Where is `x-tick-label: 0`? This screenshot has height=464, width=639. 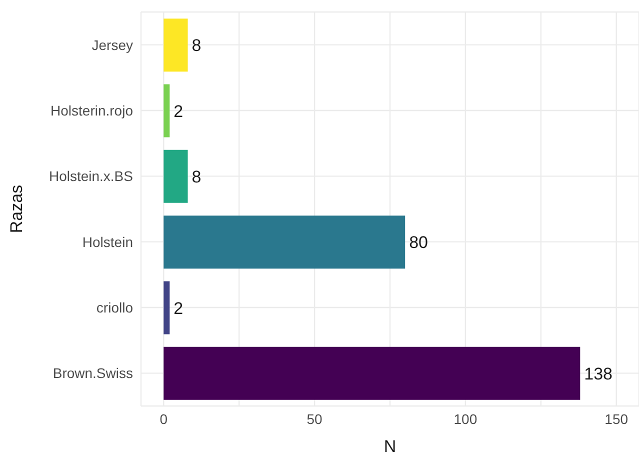 x-tick-label: 0 is located at coordinates (164, 418).